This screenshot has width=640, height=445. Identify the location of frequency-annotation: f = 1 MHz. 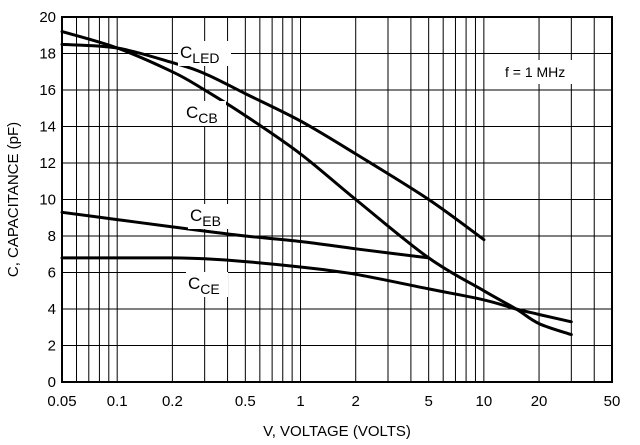
(535, 72).